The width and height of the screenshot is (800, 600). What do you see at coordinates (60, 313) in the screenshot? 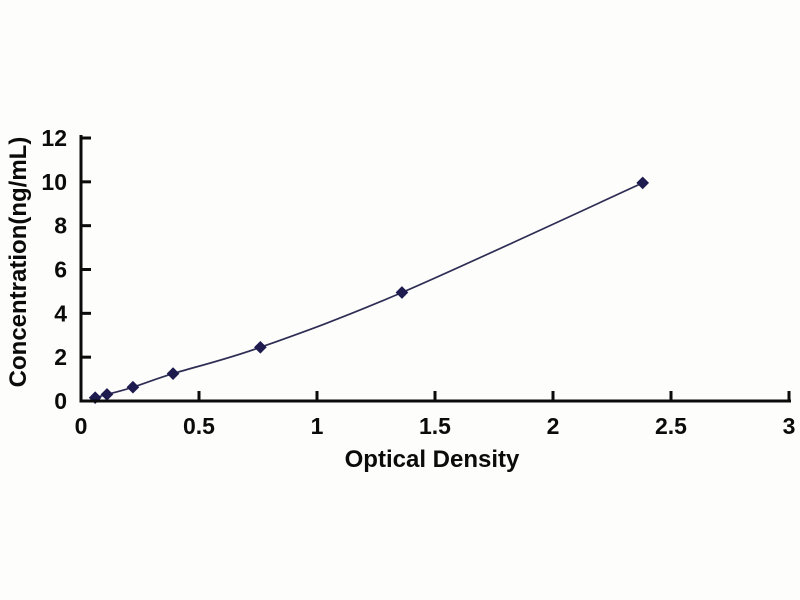
I see `y-tick-label: 4` at bounding box center [60, 313].